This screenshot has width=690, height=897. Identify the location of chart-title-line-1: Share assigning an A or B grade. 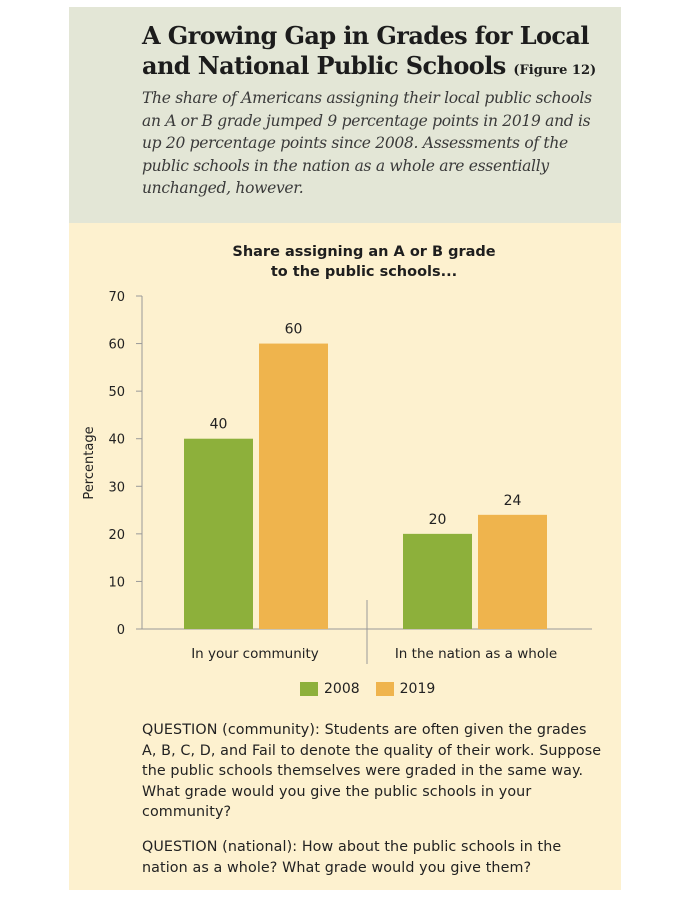
(363, 252).